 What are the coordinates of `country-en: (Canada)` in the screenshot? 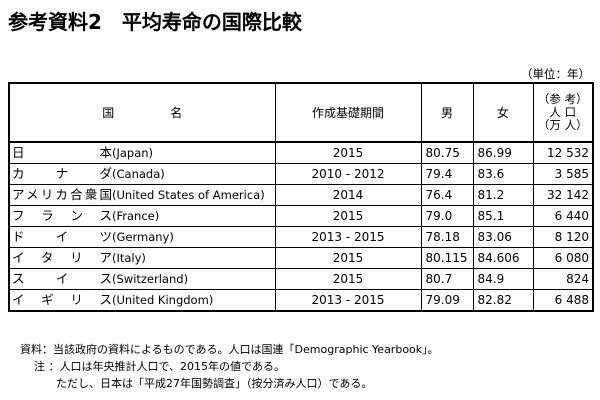 It's located at (138, 174).